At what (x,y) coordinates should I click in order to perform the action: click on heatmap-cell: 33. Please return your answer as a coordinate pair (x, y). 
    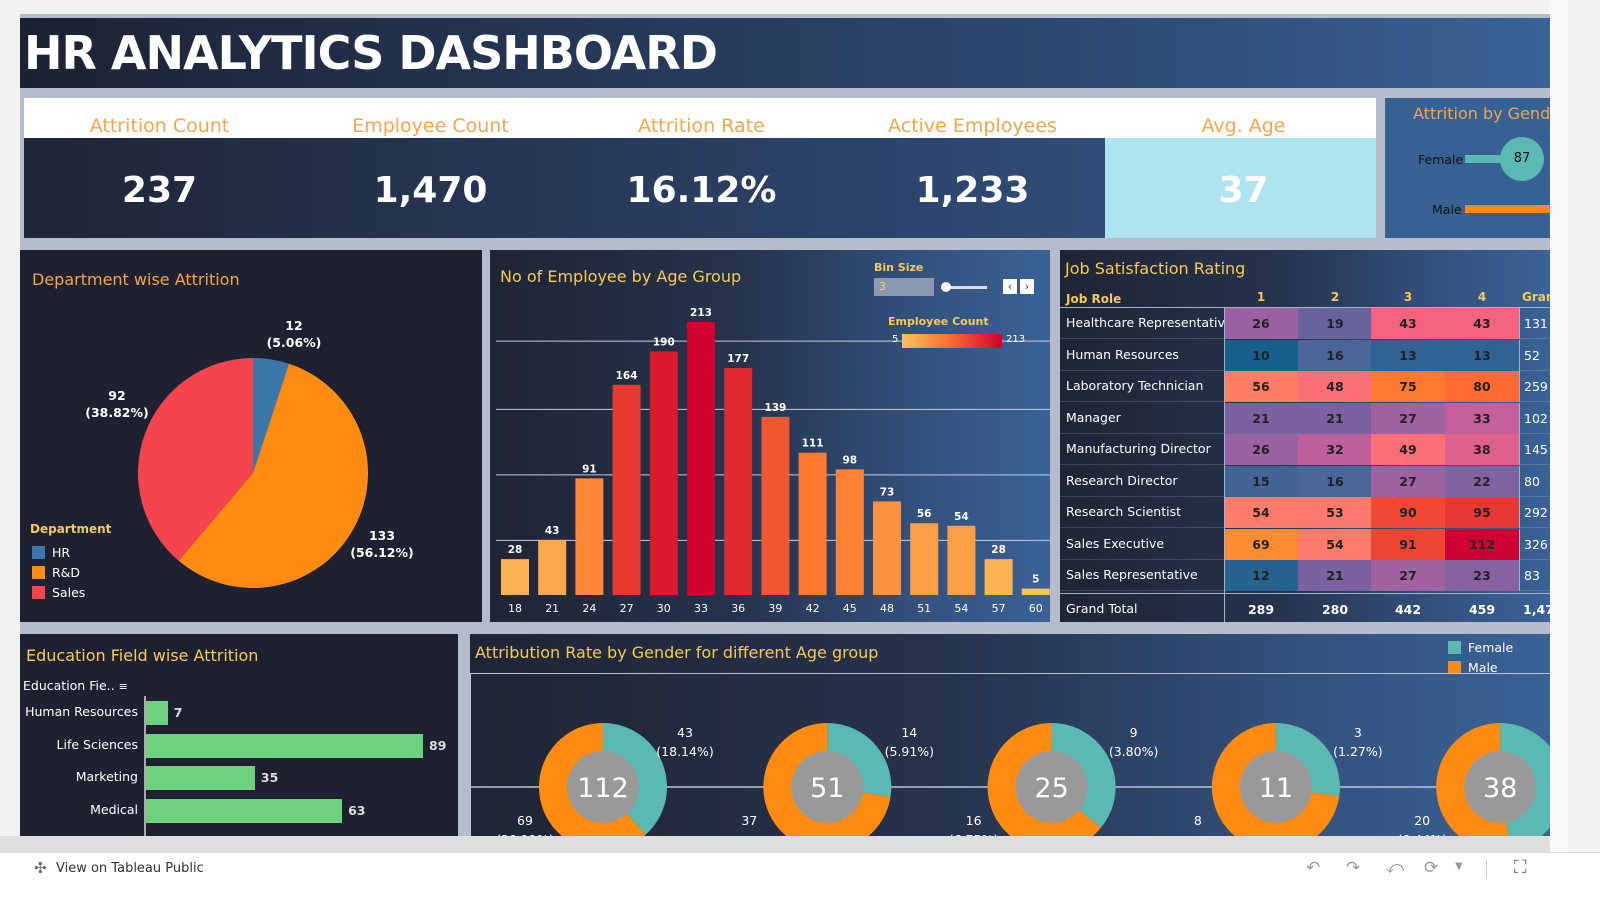
    Looking at the image, I should click on (1482, 418).